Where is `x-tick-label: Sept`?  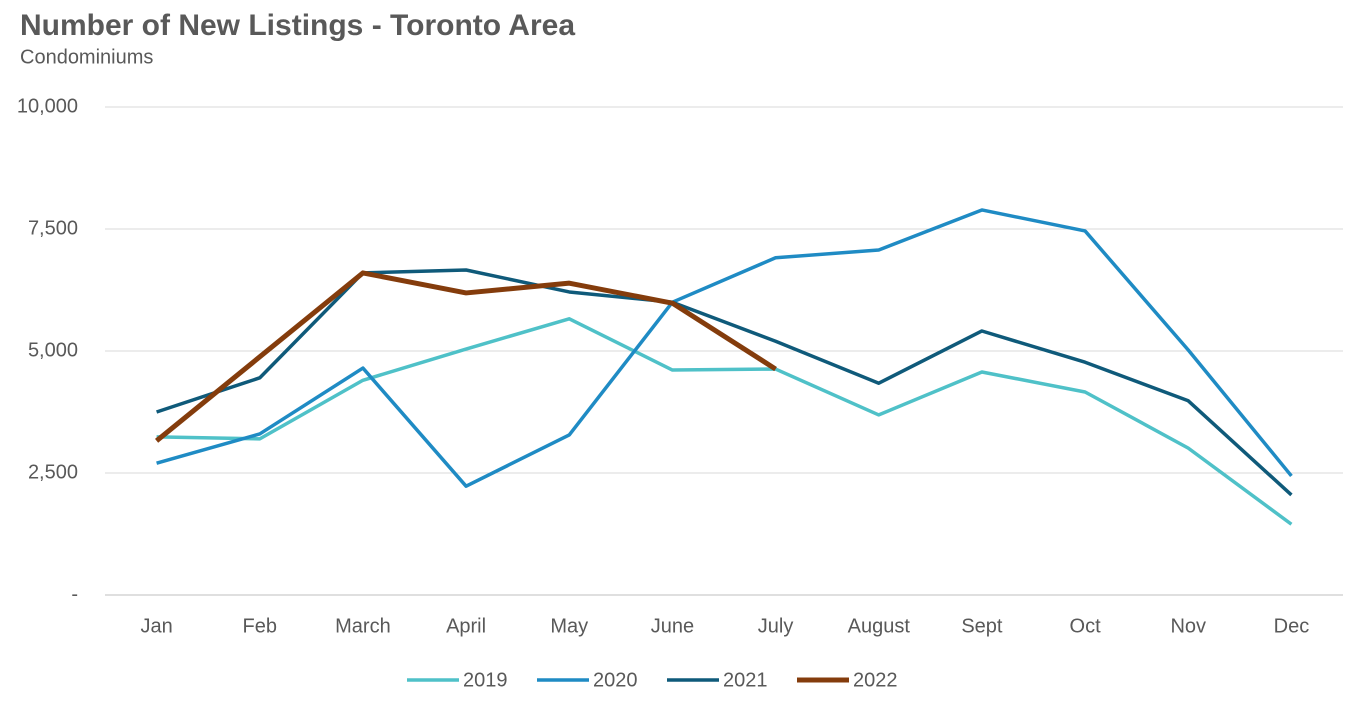 x-tick-label: Sept is located at coordinates (982, 626).